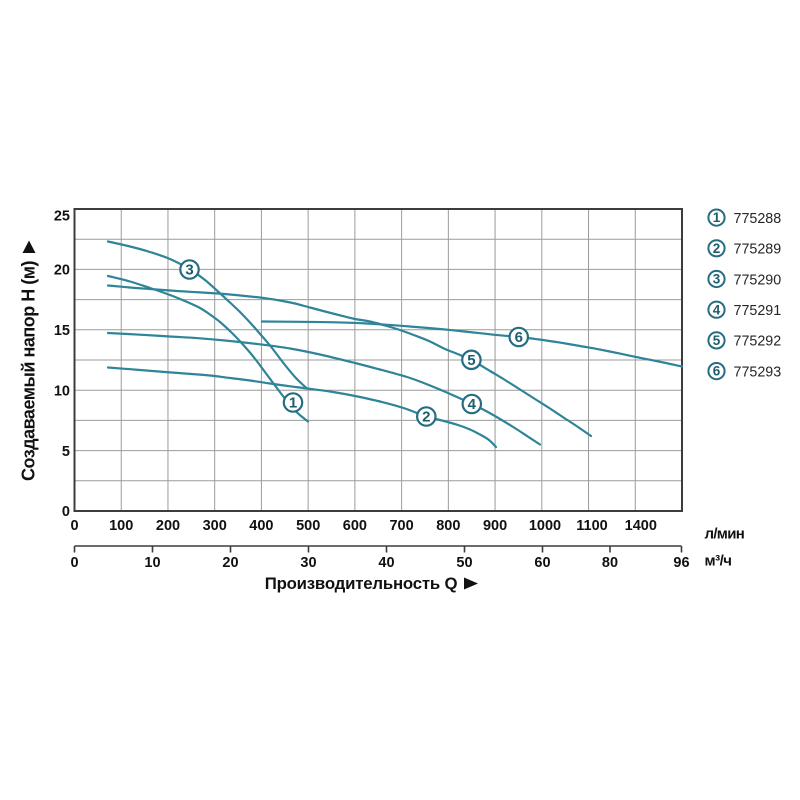  Describe the element at coordinates (401, 526) in the screenshot. I see `svg-text: 700` at that location.